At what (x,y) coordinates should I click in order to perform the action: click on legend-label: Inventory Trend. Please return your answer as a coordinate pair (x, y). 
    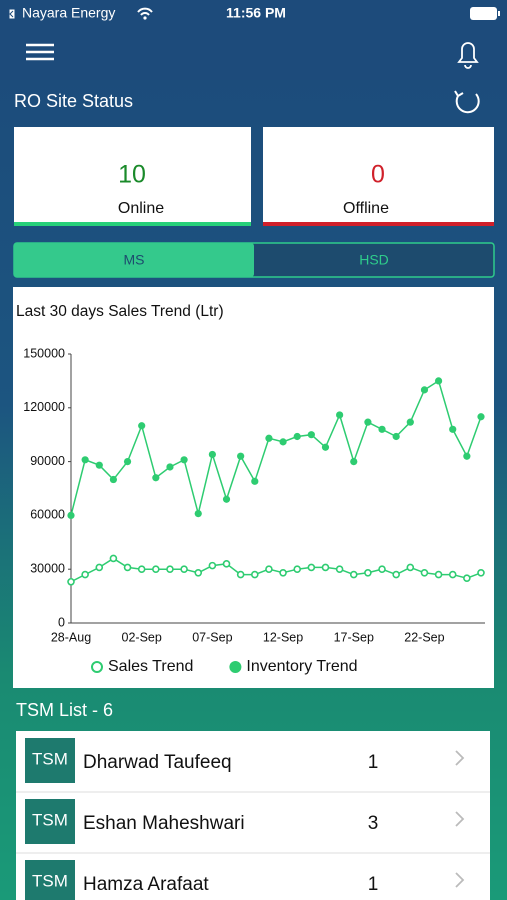
    Looking at the image, I should click on (301, 666).